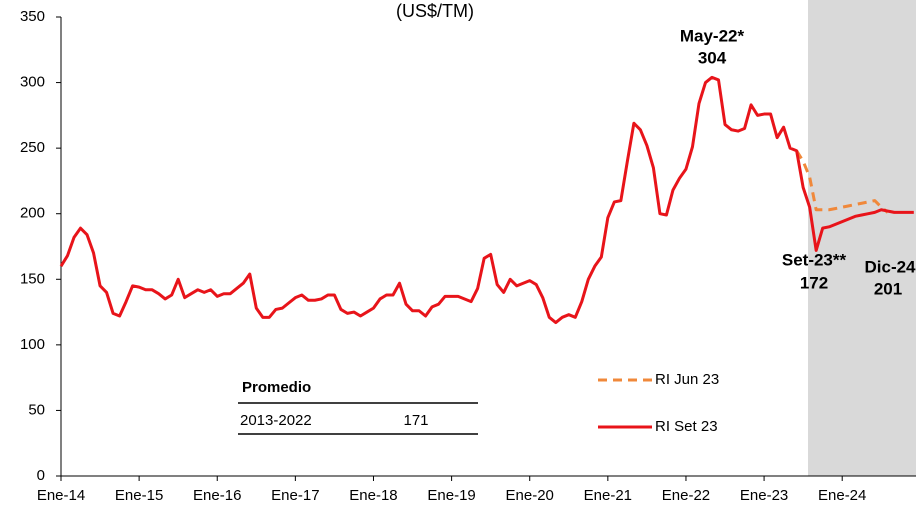  I want to click on y-tick-label: 200, so click(32, 213).